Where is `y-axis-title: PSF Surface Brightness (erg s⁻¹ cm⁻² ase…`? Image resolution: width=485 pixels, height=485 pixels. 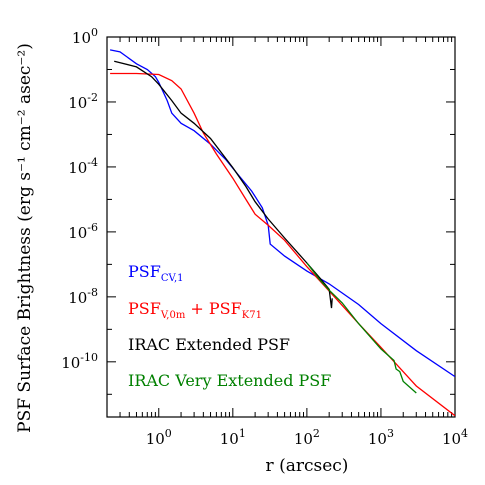
y-axis-title: PSF Surface Brightness (erg s⁻¹ cm⁻² ase… is located at coordinates (25, 238).